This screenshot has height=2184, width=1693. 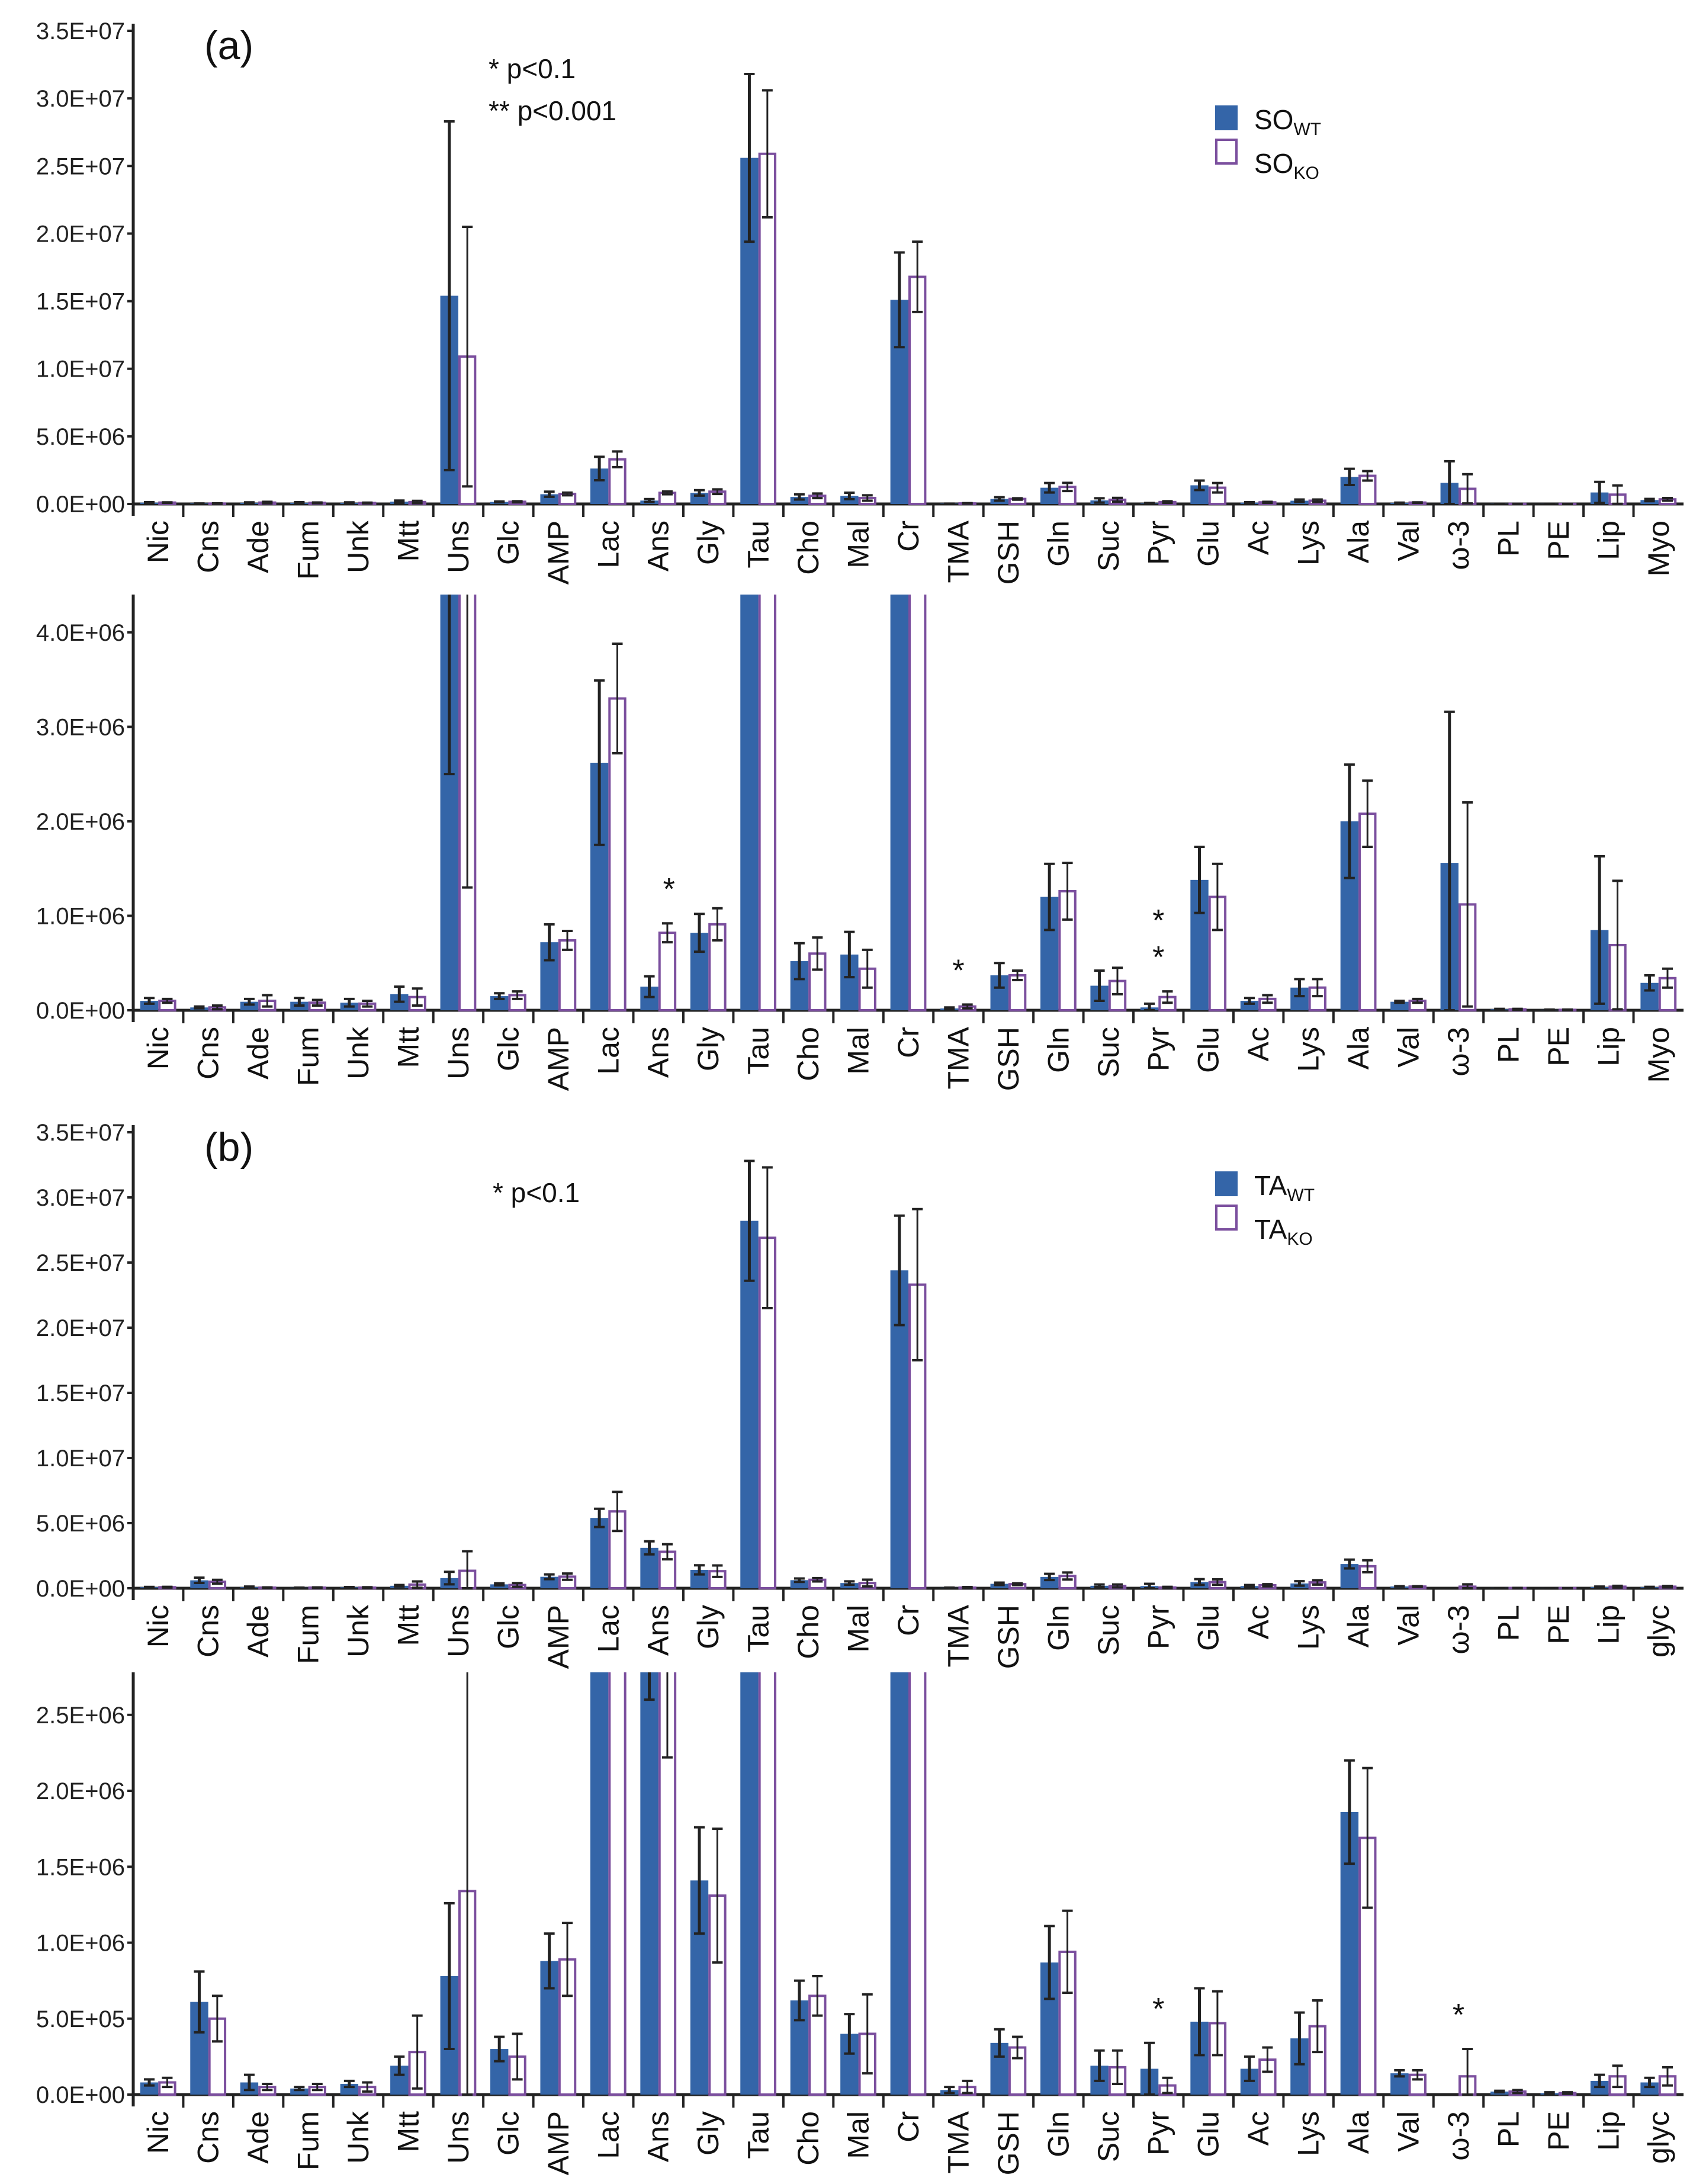 I want to click on y-tick-label: 2.0E+07, so click(x=81, y=234).